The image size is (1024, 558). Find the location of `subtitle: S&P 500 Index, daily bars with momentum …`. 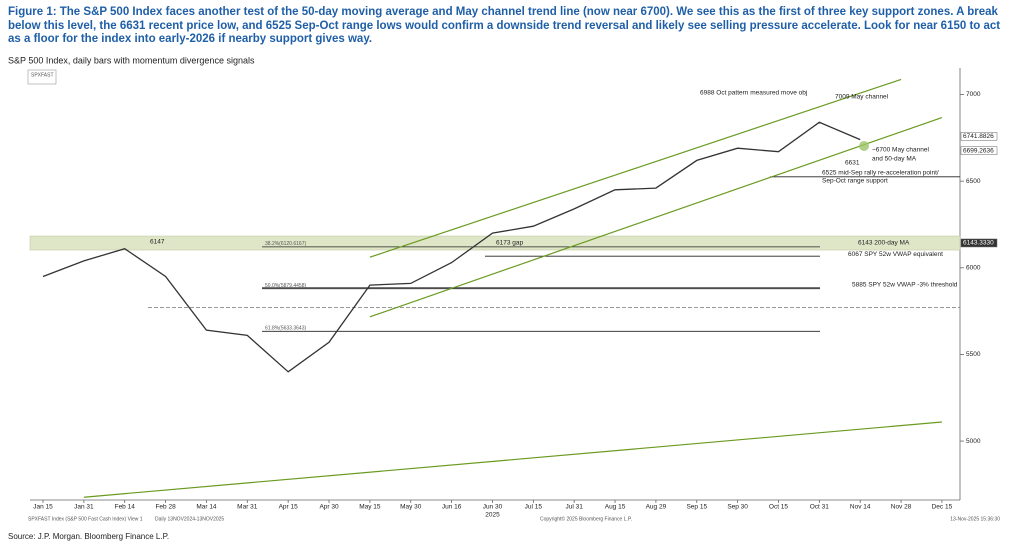

subtitle: S&P 500 Index, daily bars with momentum … is located at coordinates (131, 60).